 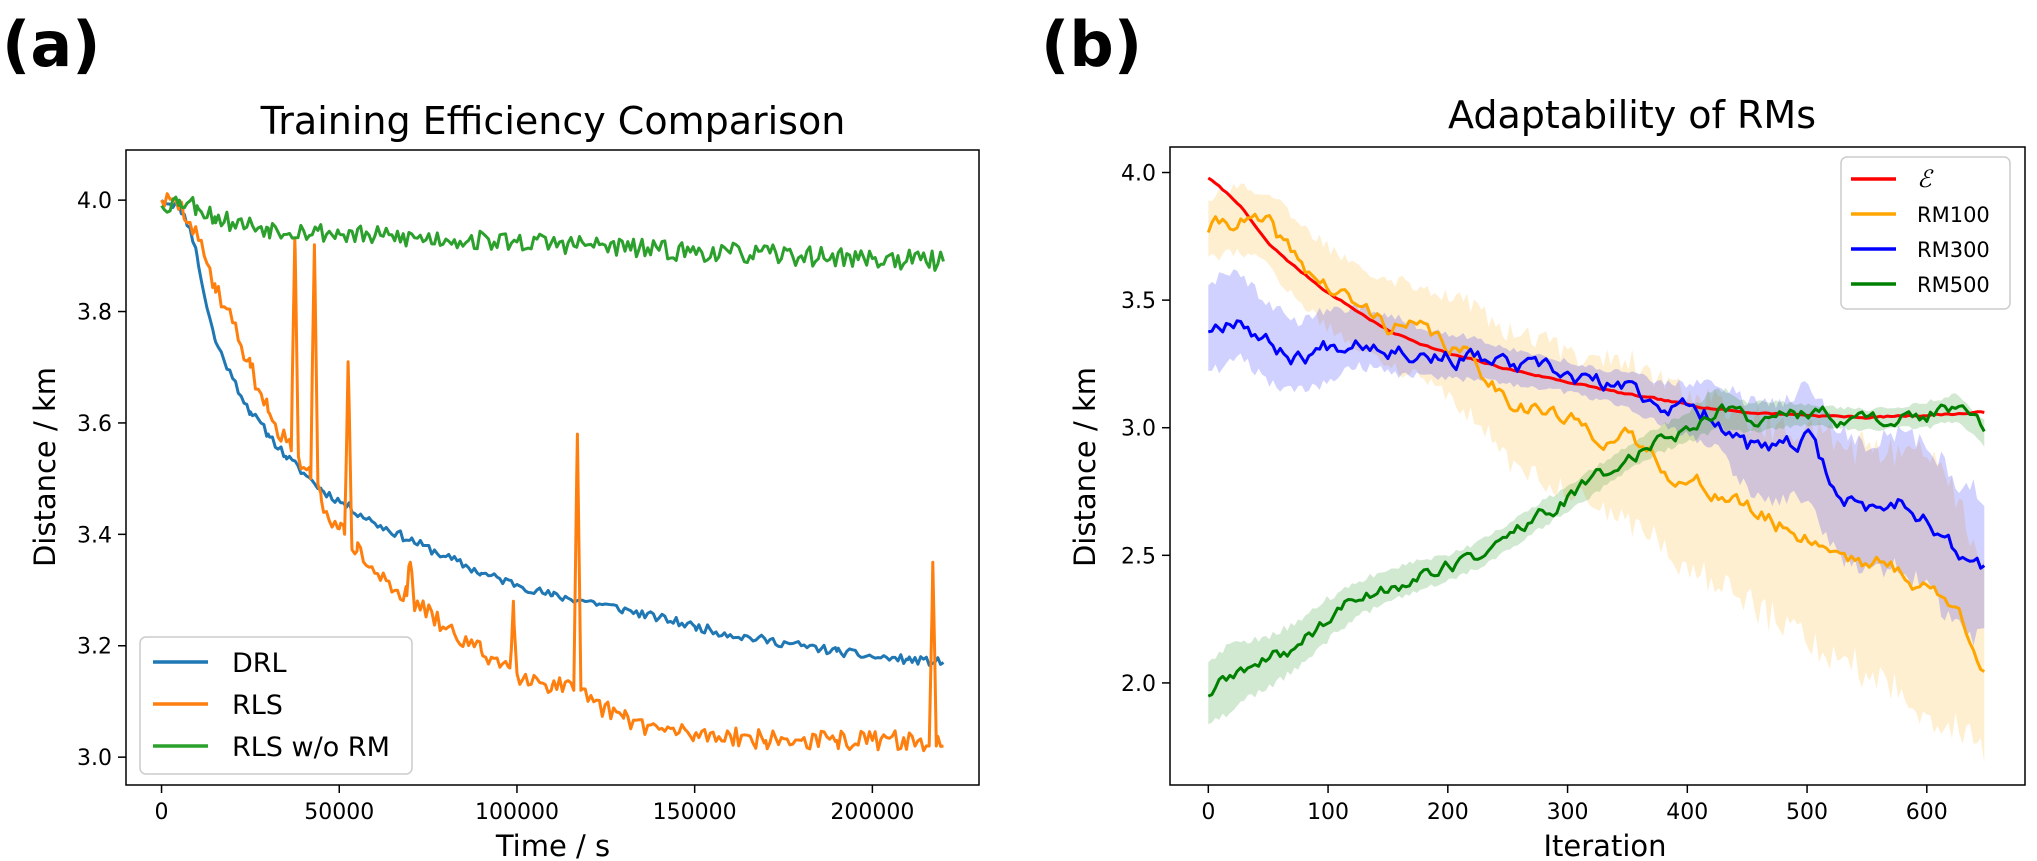 I want to click on x-ticks-b: 0 100 200 300 400 500 600, so click(x=1574, y=805).